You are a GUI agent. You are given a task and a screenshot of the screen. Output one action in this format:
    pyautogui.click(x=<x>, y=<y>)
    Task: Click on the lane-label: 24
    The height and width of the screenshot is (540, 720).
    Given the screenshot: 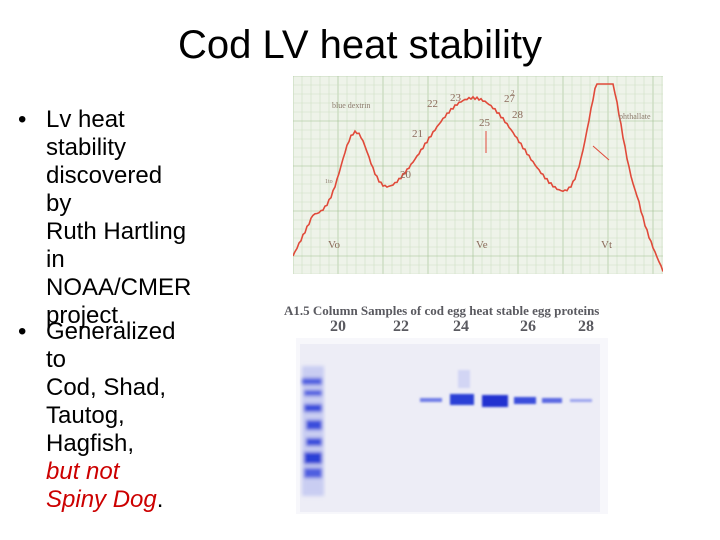 What is the action you would take?
    pyautogui.click(x=461, y=326)
    